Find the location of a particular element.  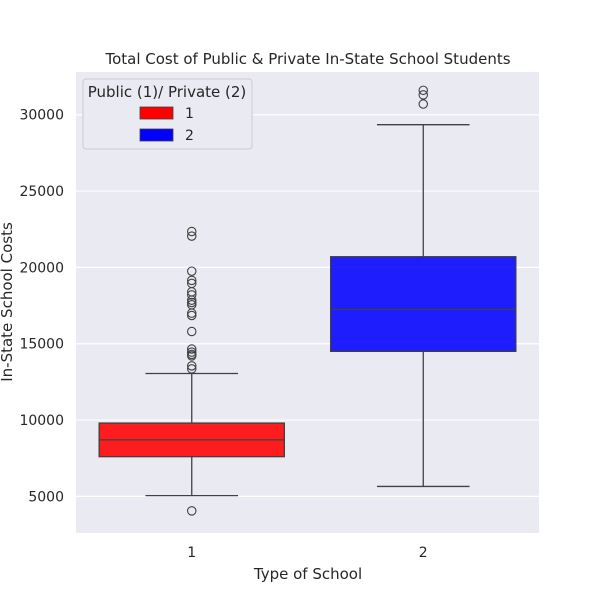

legend: Public (1)/ Private (2) 1 2 is located at coordinates (167, 114).